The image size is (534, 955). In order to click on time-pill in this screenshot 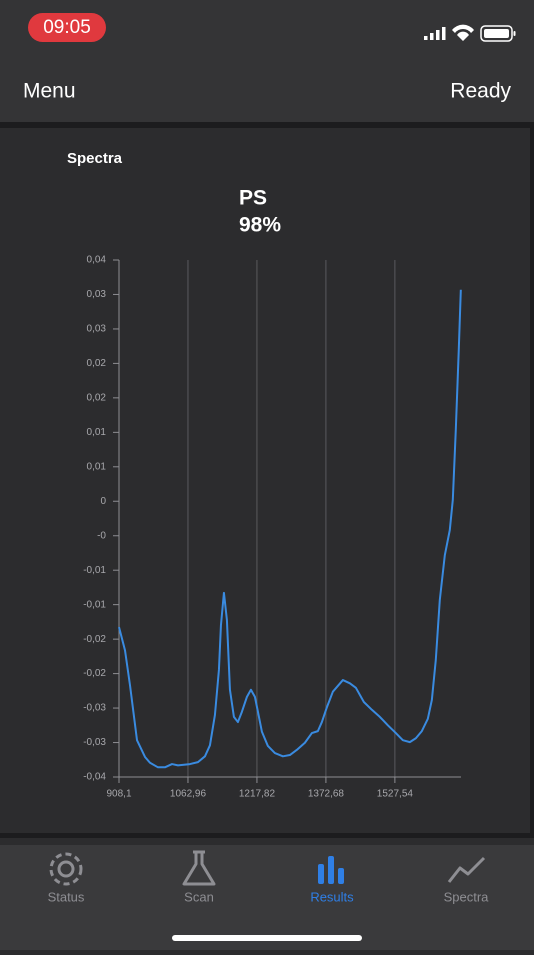, I will do `click(67, 27)`.